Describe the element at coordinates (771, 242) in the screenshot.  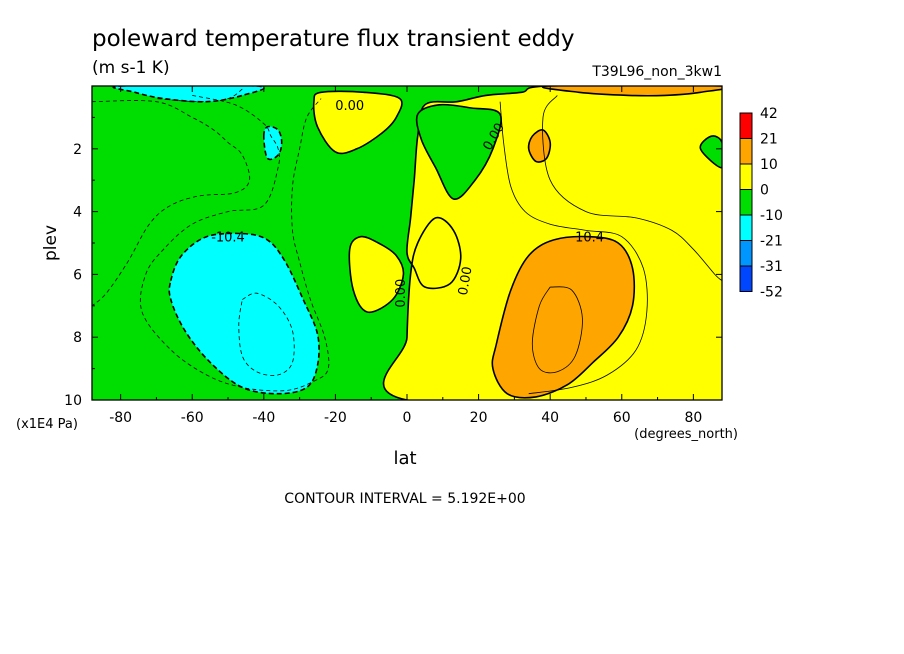
I see `colorbar-label: -21` at that location.